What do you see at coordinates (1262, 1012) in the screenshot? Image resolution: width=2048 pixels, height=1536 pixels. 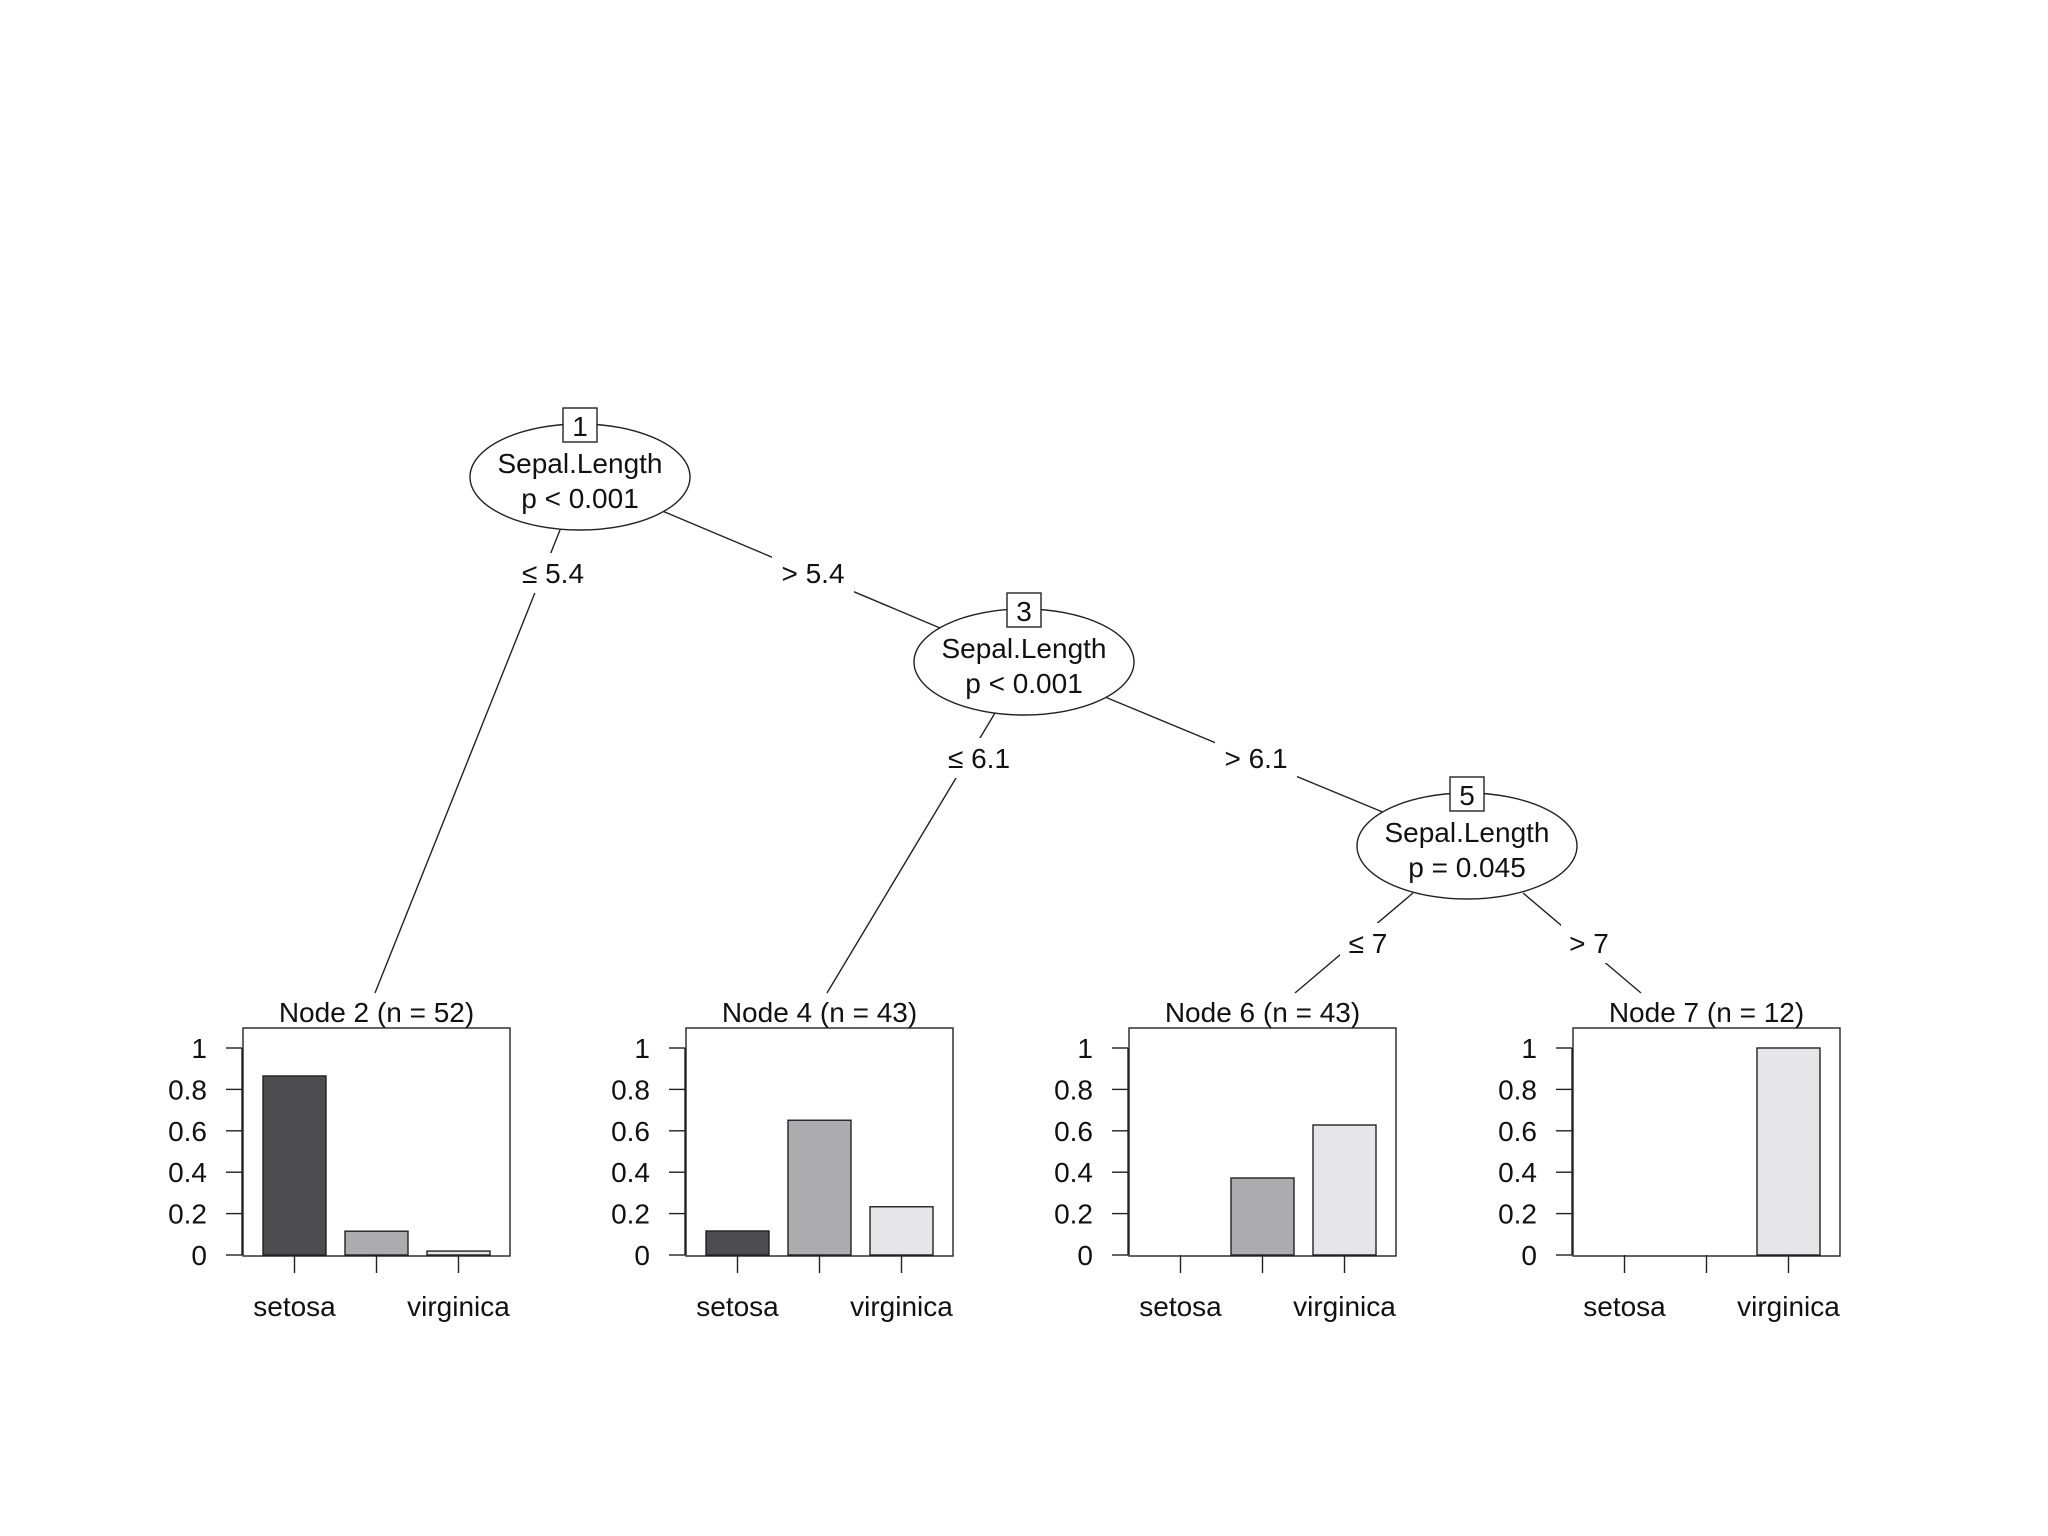 I see `node-title: Node 6 (n = 43)` at bounding box center [1262, 1012].